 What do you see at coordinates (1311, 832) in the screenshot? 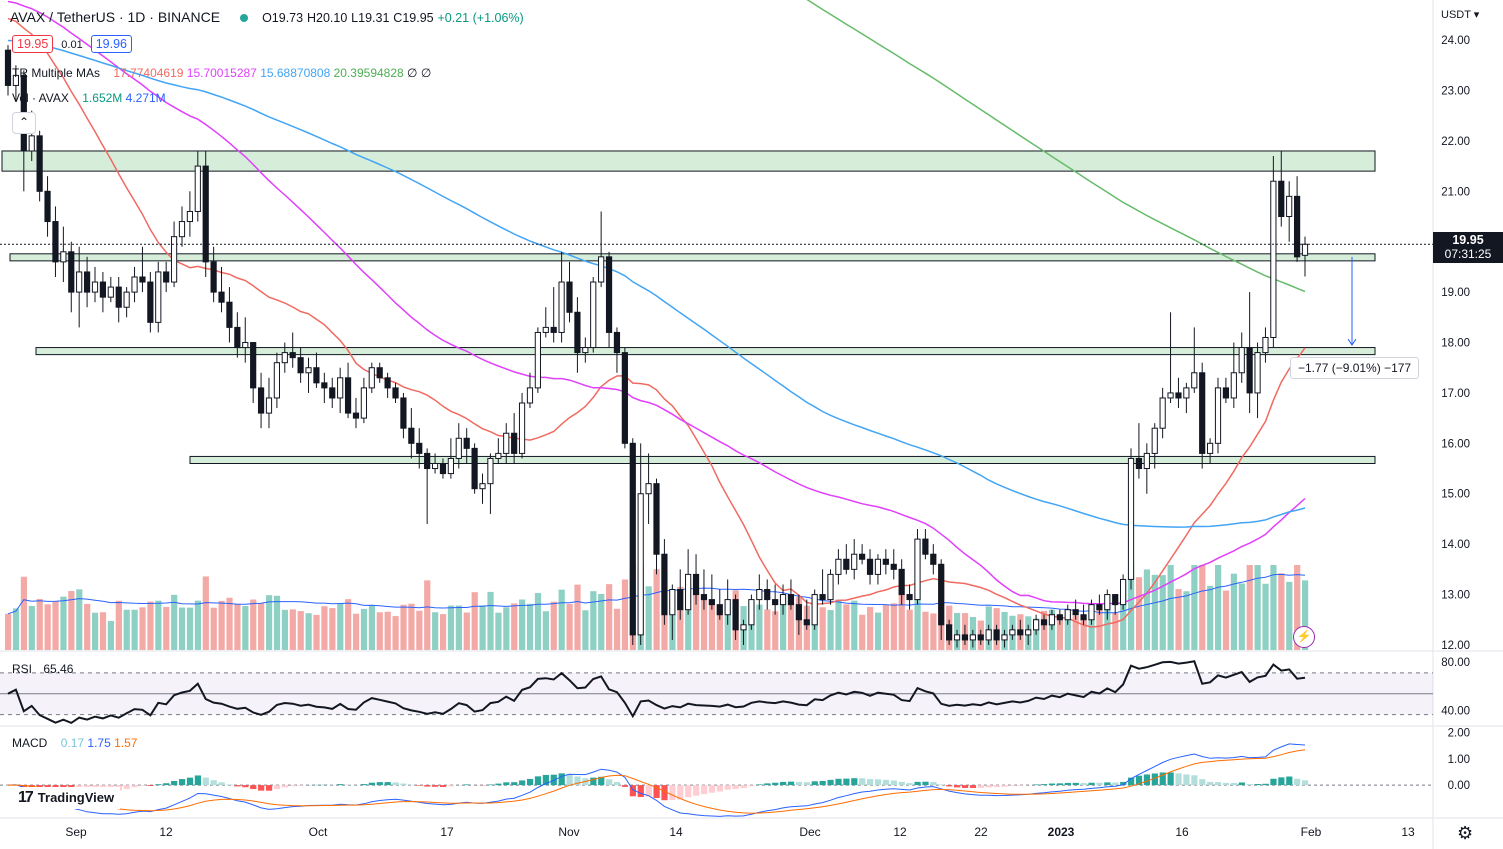
I see `time-tick-label: Feb` at bounding box center [1311, 832].